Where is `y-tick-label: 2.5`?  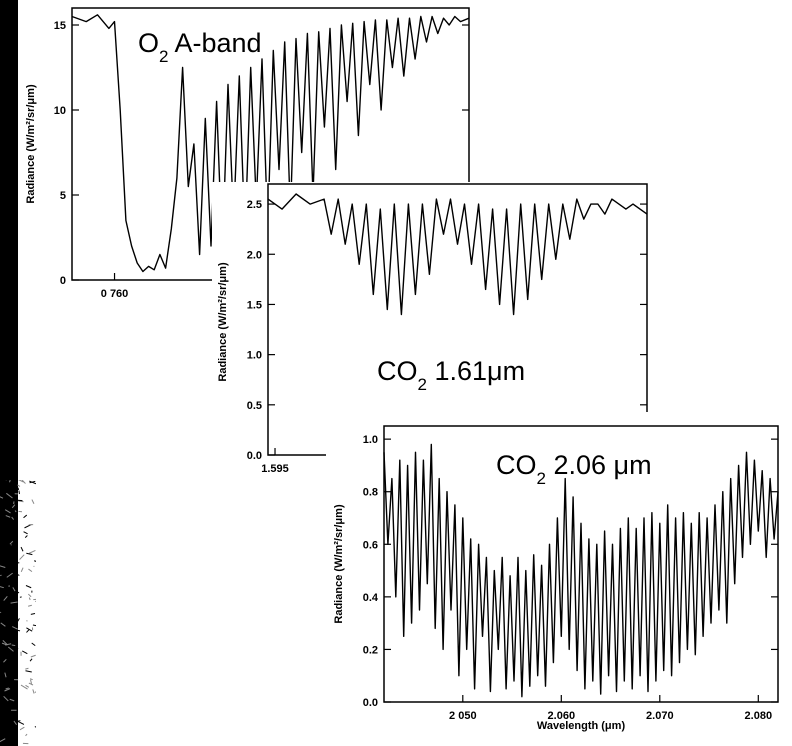
y-tick-label: 2.5 is located at coordinates (254, 205).